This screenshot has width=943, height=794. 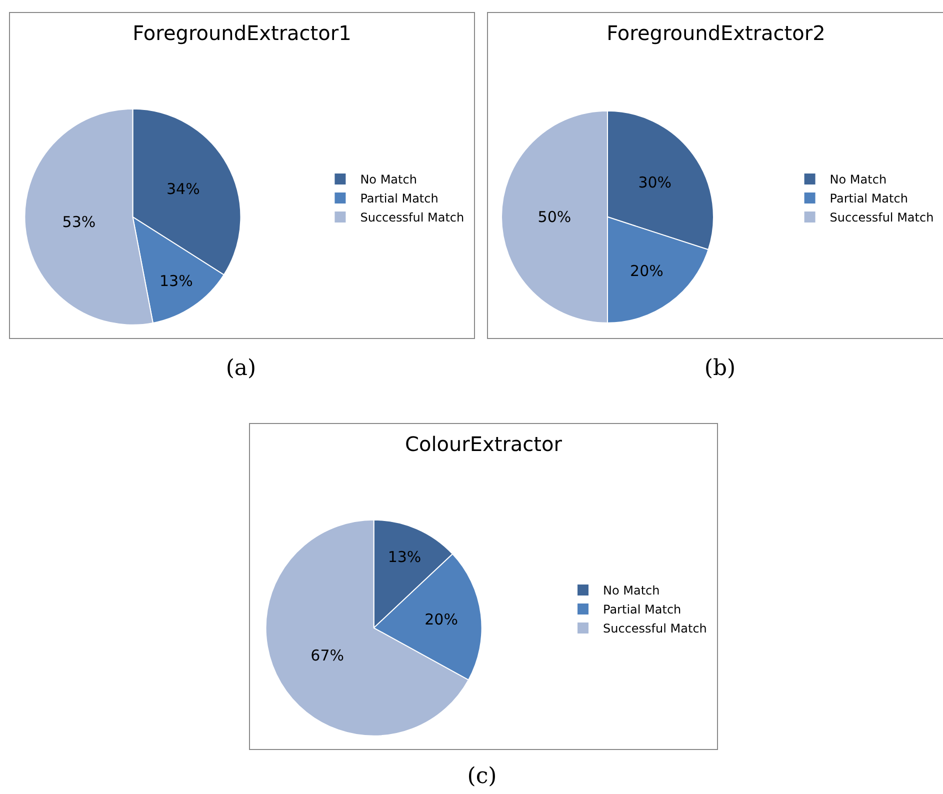 I want to click on data-label: 53%, so click(x=79, y=221).